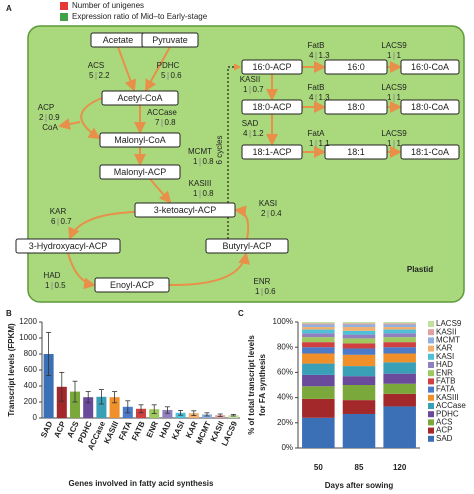 The height and width of the screenshot is (494, 474). I want to click on enzyme-name: ACP, so click(46, 107).